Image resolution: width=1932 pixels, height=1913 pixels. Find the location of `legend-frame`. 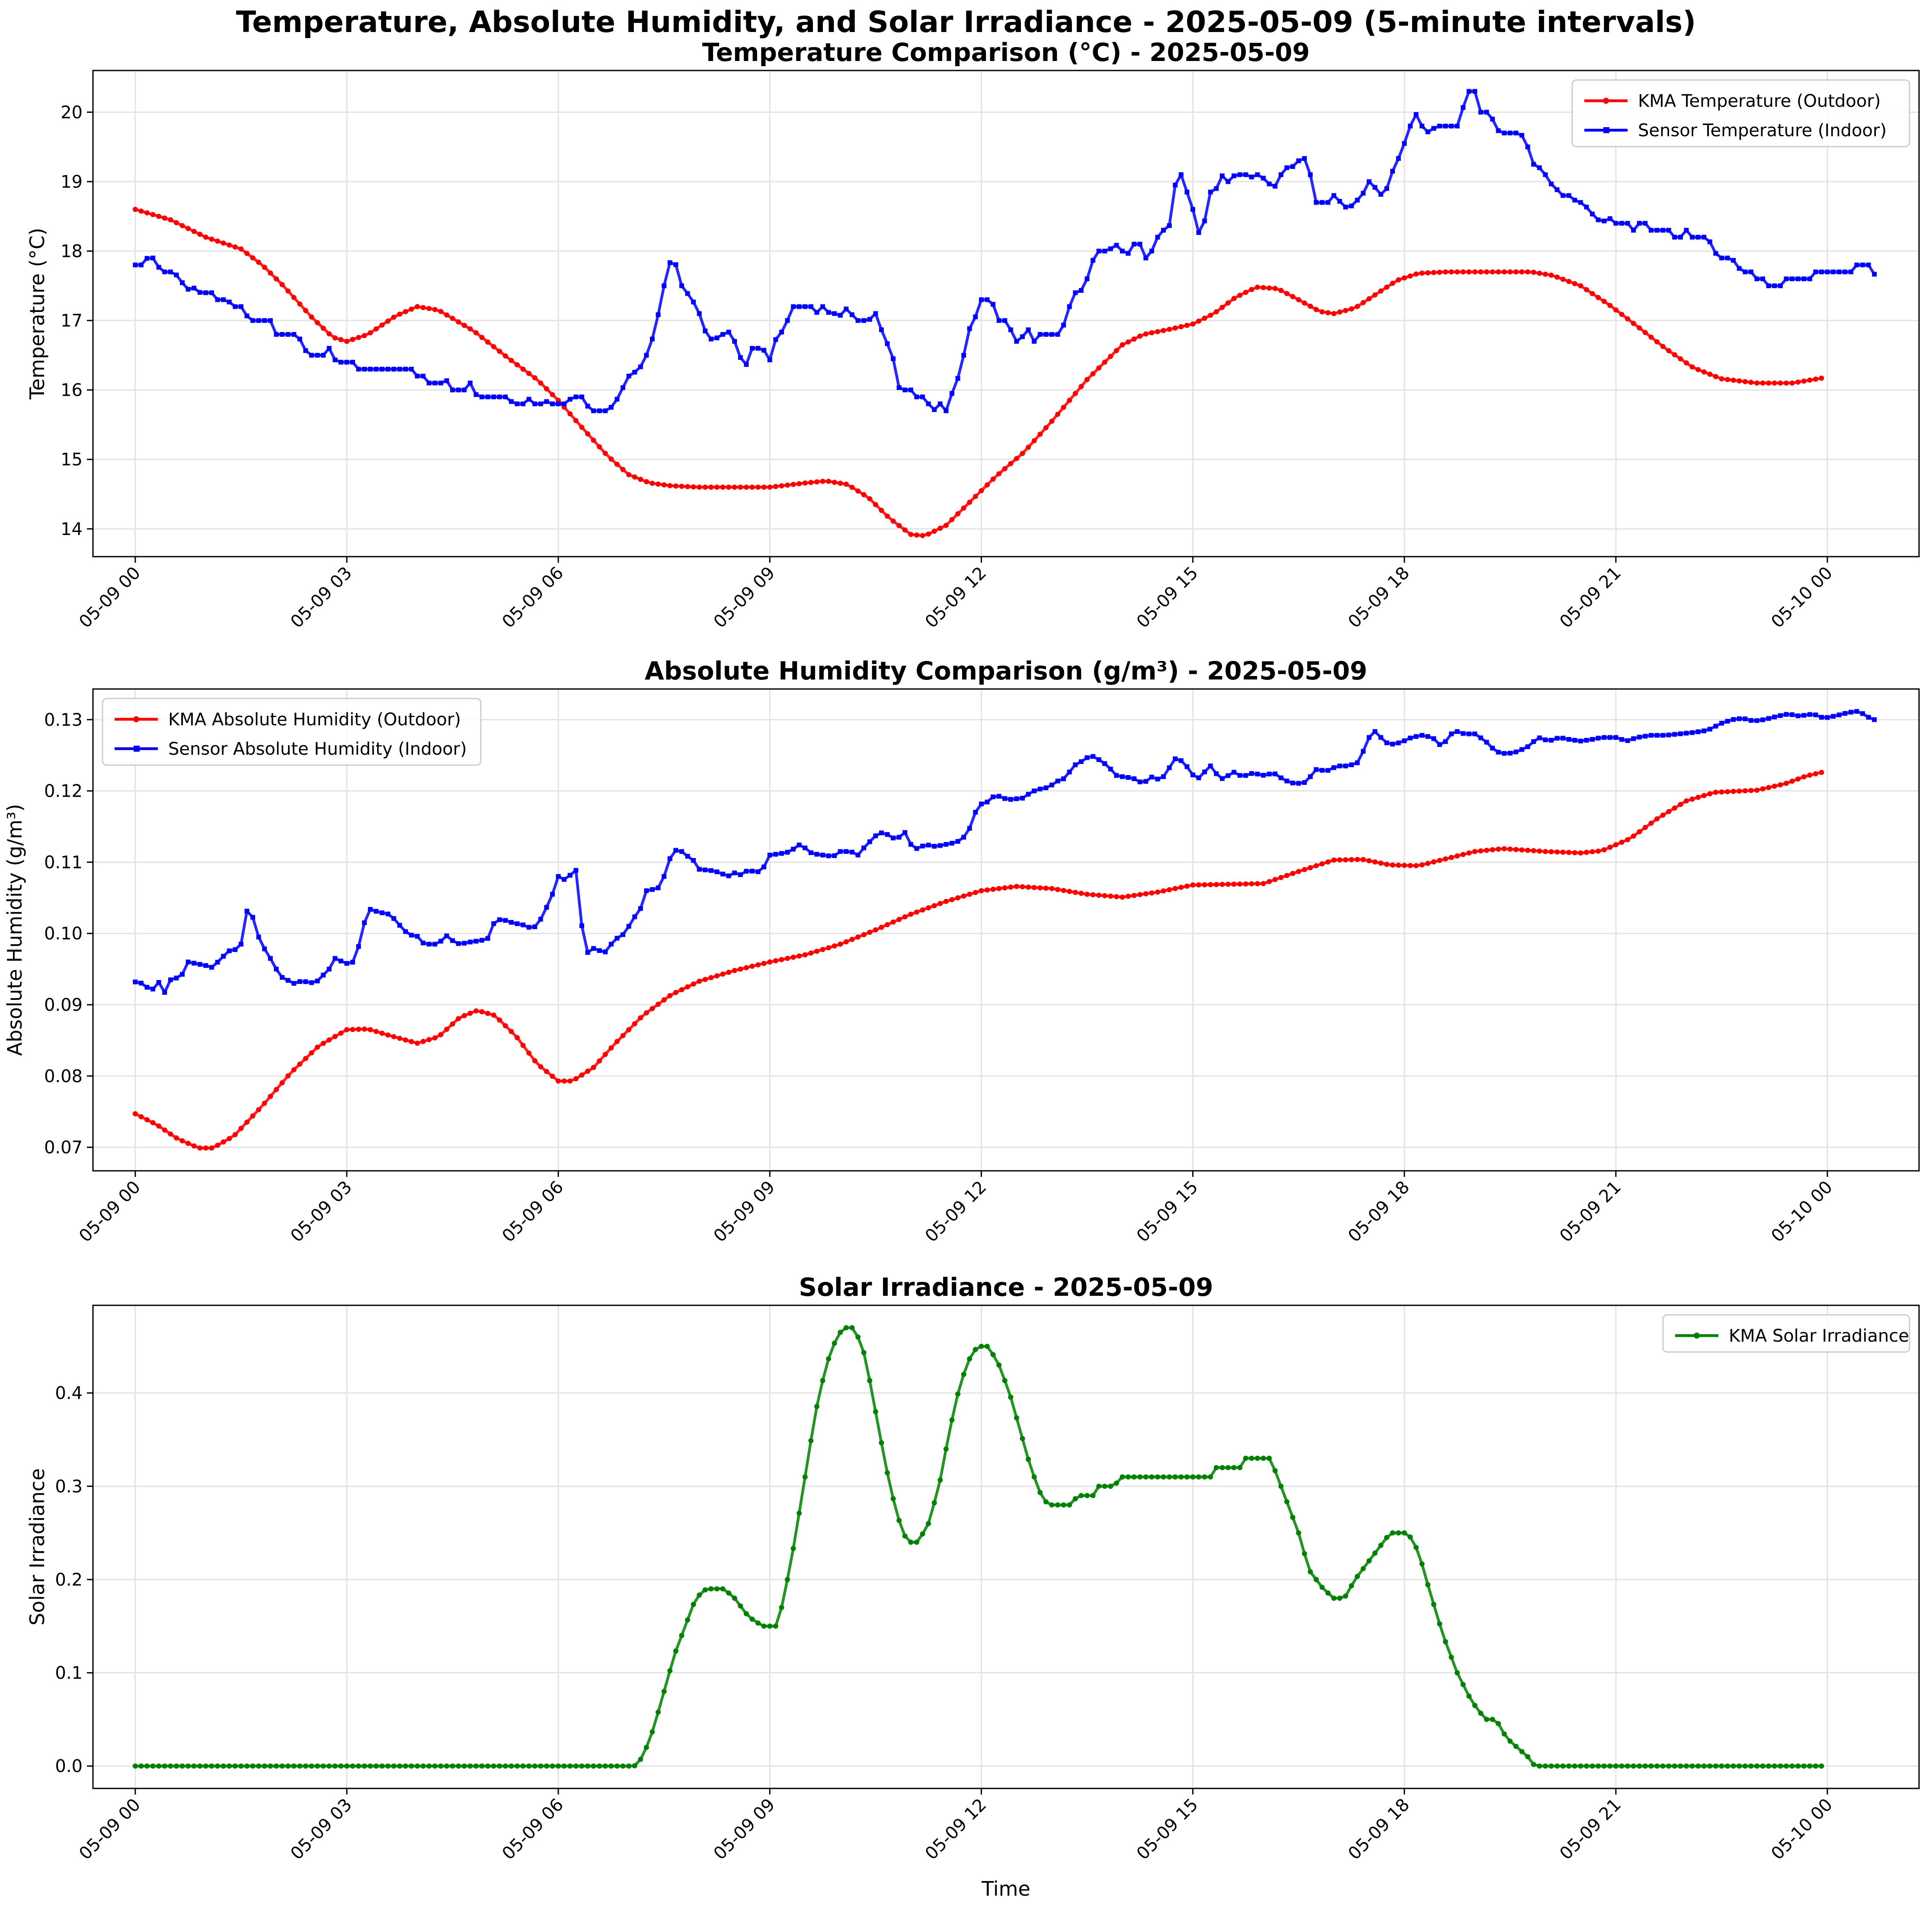

legend-frame is located at coordinates (292, 732).